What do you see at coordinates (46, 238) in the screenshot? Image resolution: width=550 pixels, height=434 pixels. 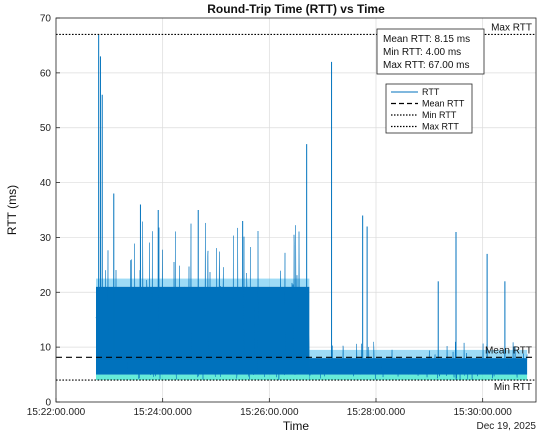 I see `y-tick-label: 30` at bounding box center [46, 238].